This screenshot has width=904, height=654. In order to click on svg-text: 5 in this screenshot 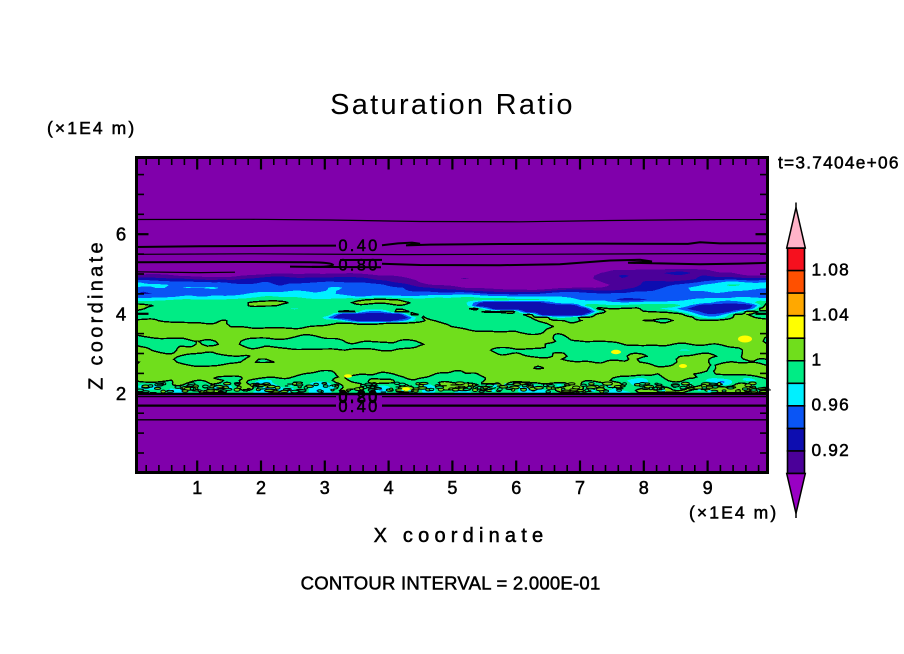, I will do `click(452, 488)`.